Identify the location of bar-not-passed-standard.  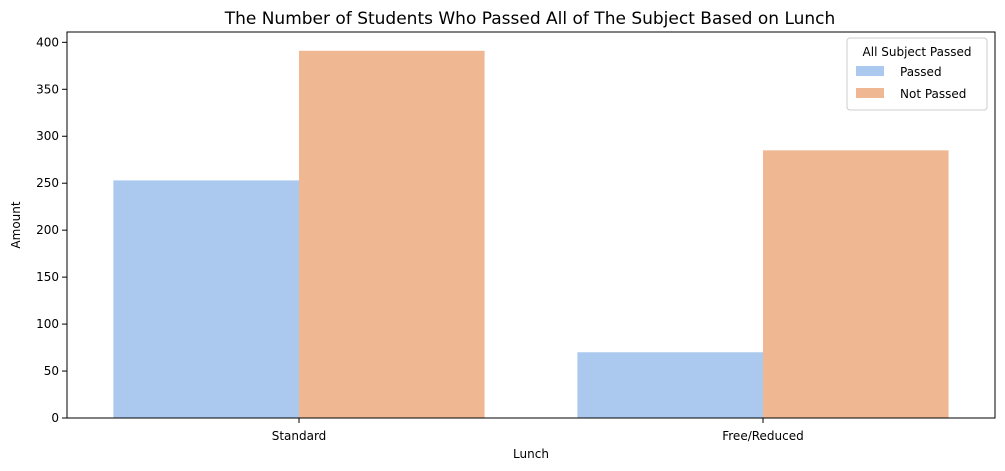
(392, 234).